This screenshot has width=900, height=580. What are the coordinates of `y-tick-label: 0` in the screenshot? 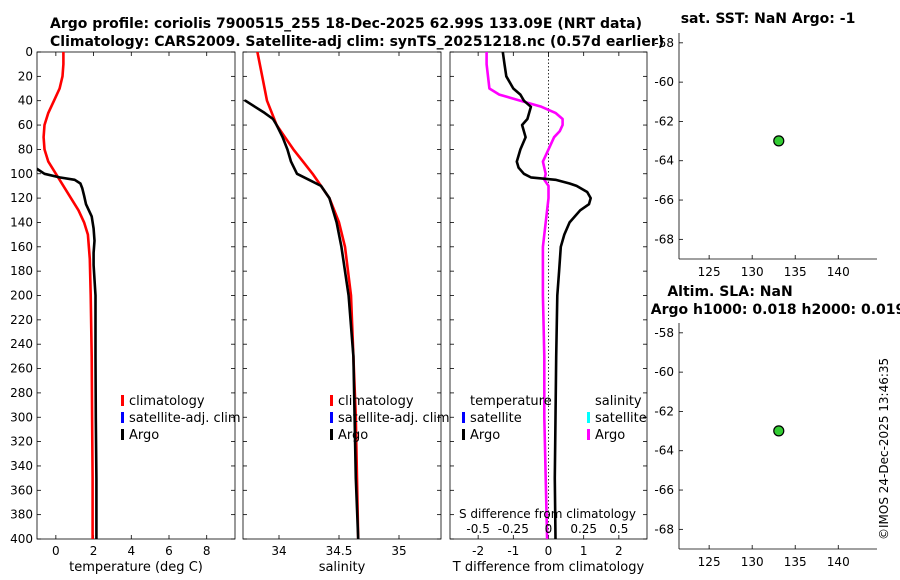 It's located at (29, 52).